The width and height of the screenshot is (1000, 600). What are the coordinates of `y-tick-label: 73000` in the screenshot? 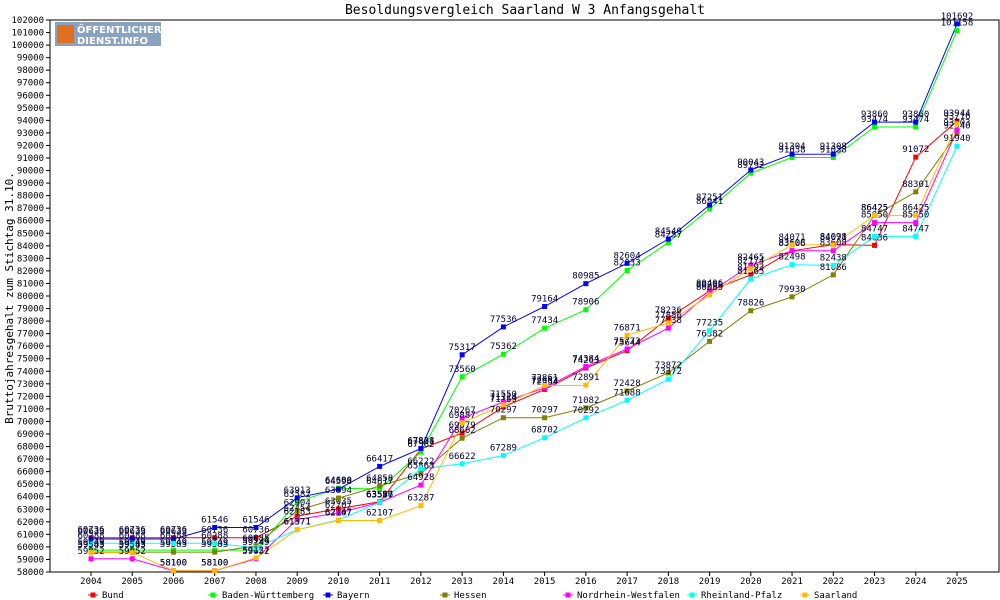 It's located at (30, 385).